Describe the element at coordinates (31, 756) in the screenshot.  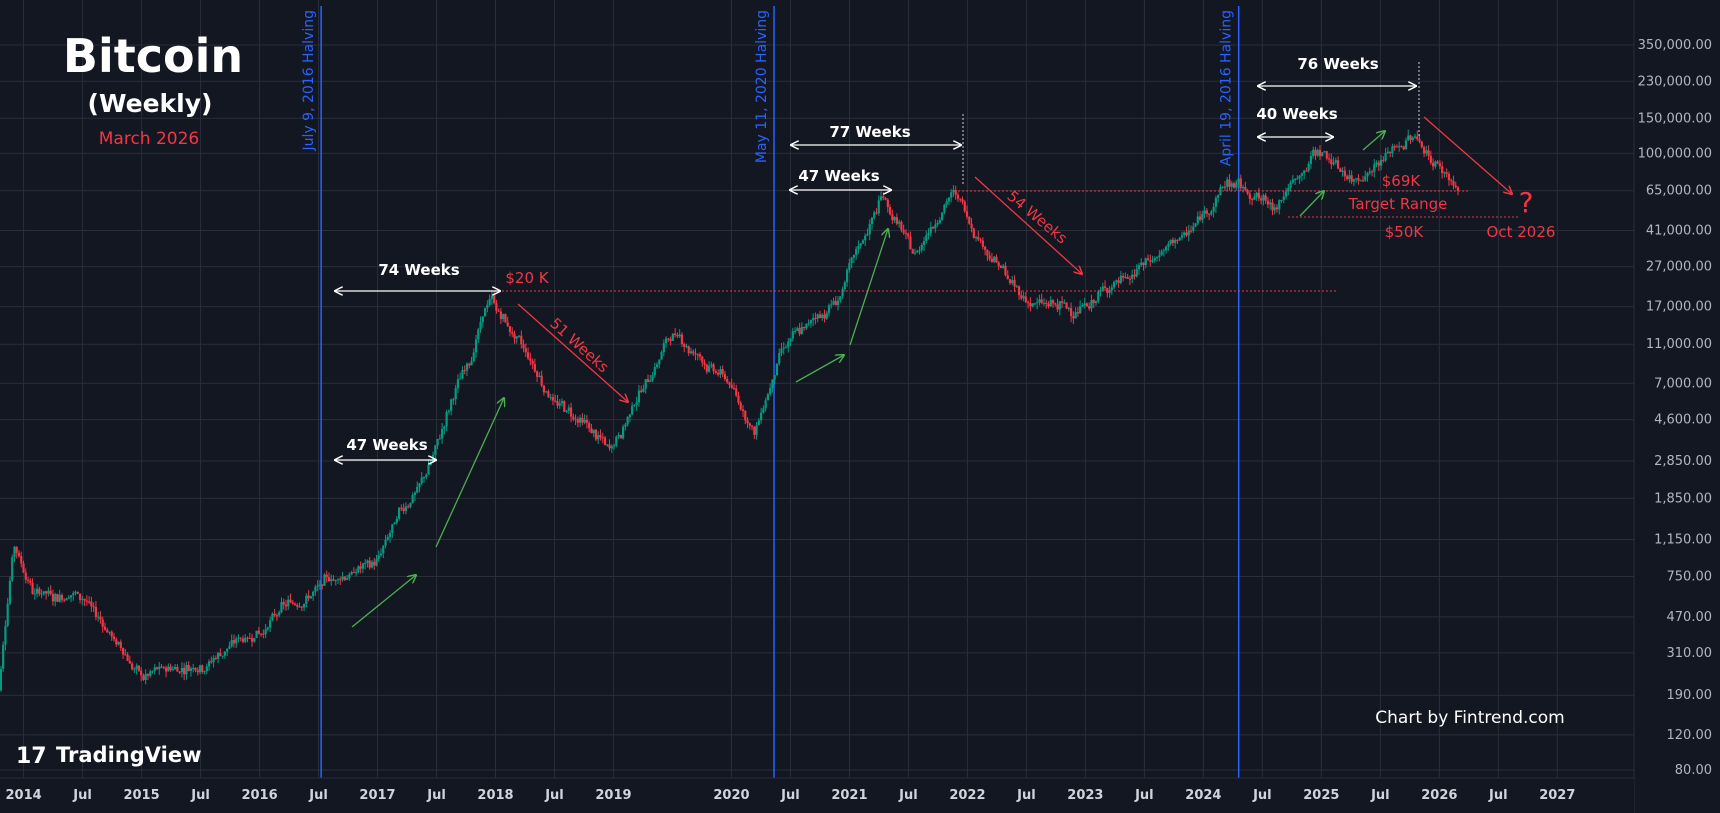
I see `tradingview-logo-icon: 17` at that location.